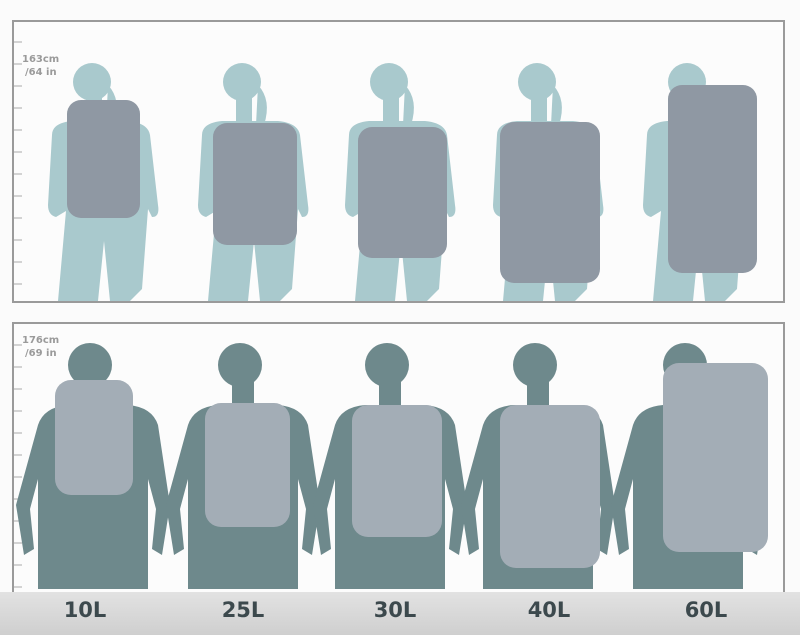  What do you see at coordinates (706, 610) in the screenshot?
I see `size-label-60l: 60L` at bounding box center [706, 610].